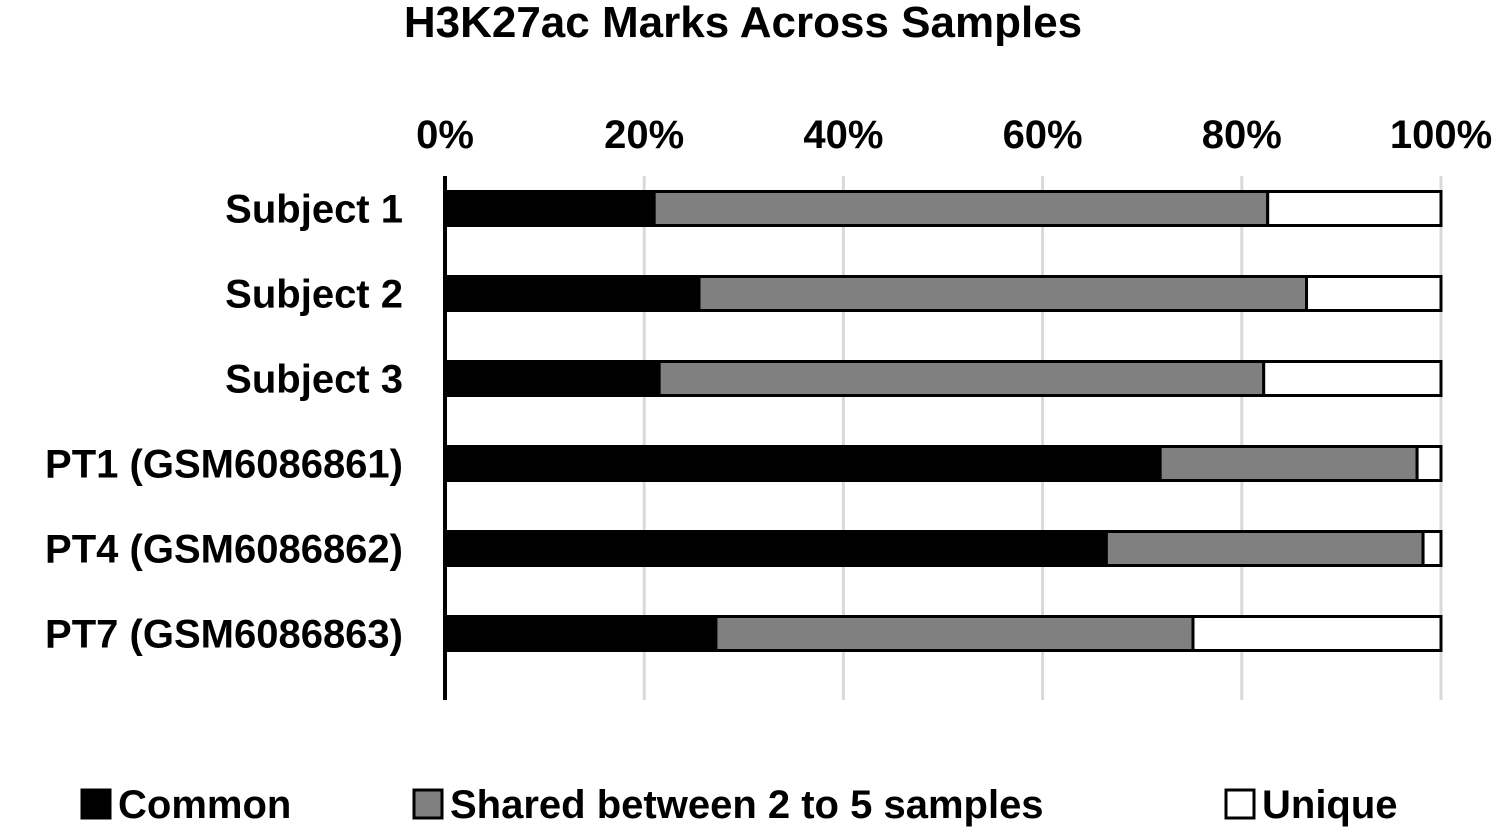  Describe the element at coordinates (1317, 633) in the screenshot. I see `bar-unique-pt7-gsm6086863` at that location.